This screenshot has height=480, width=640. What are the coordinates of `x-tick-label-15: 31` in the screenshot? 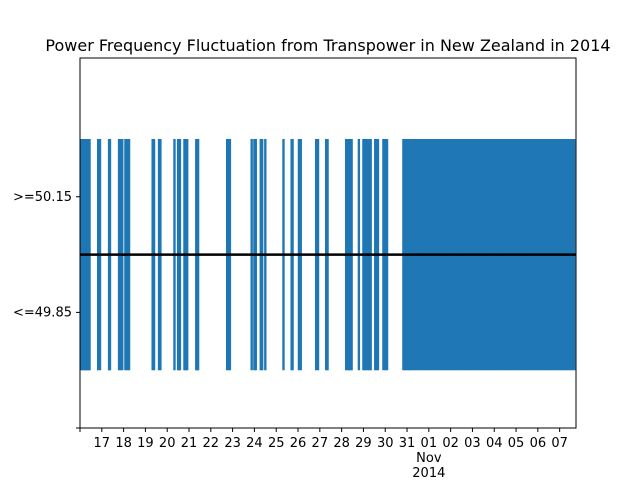 It's located at (407, 443).